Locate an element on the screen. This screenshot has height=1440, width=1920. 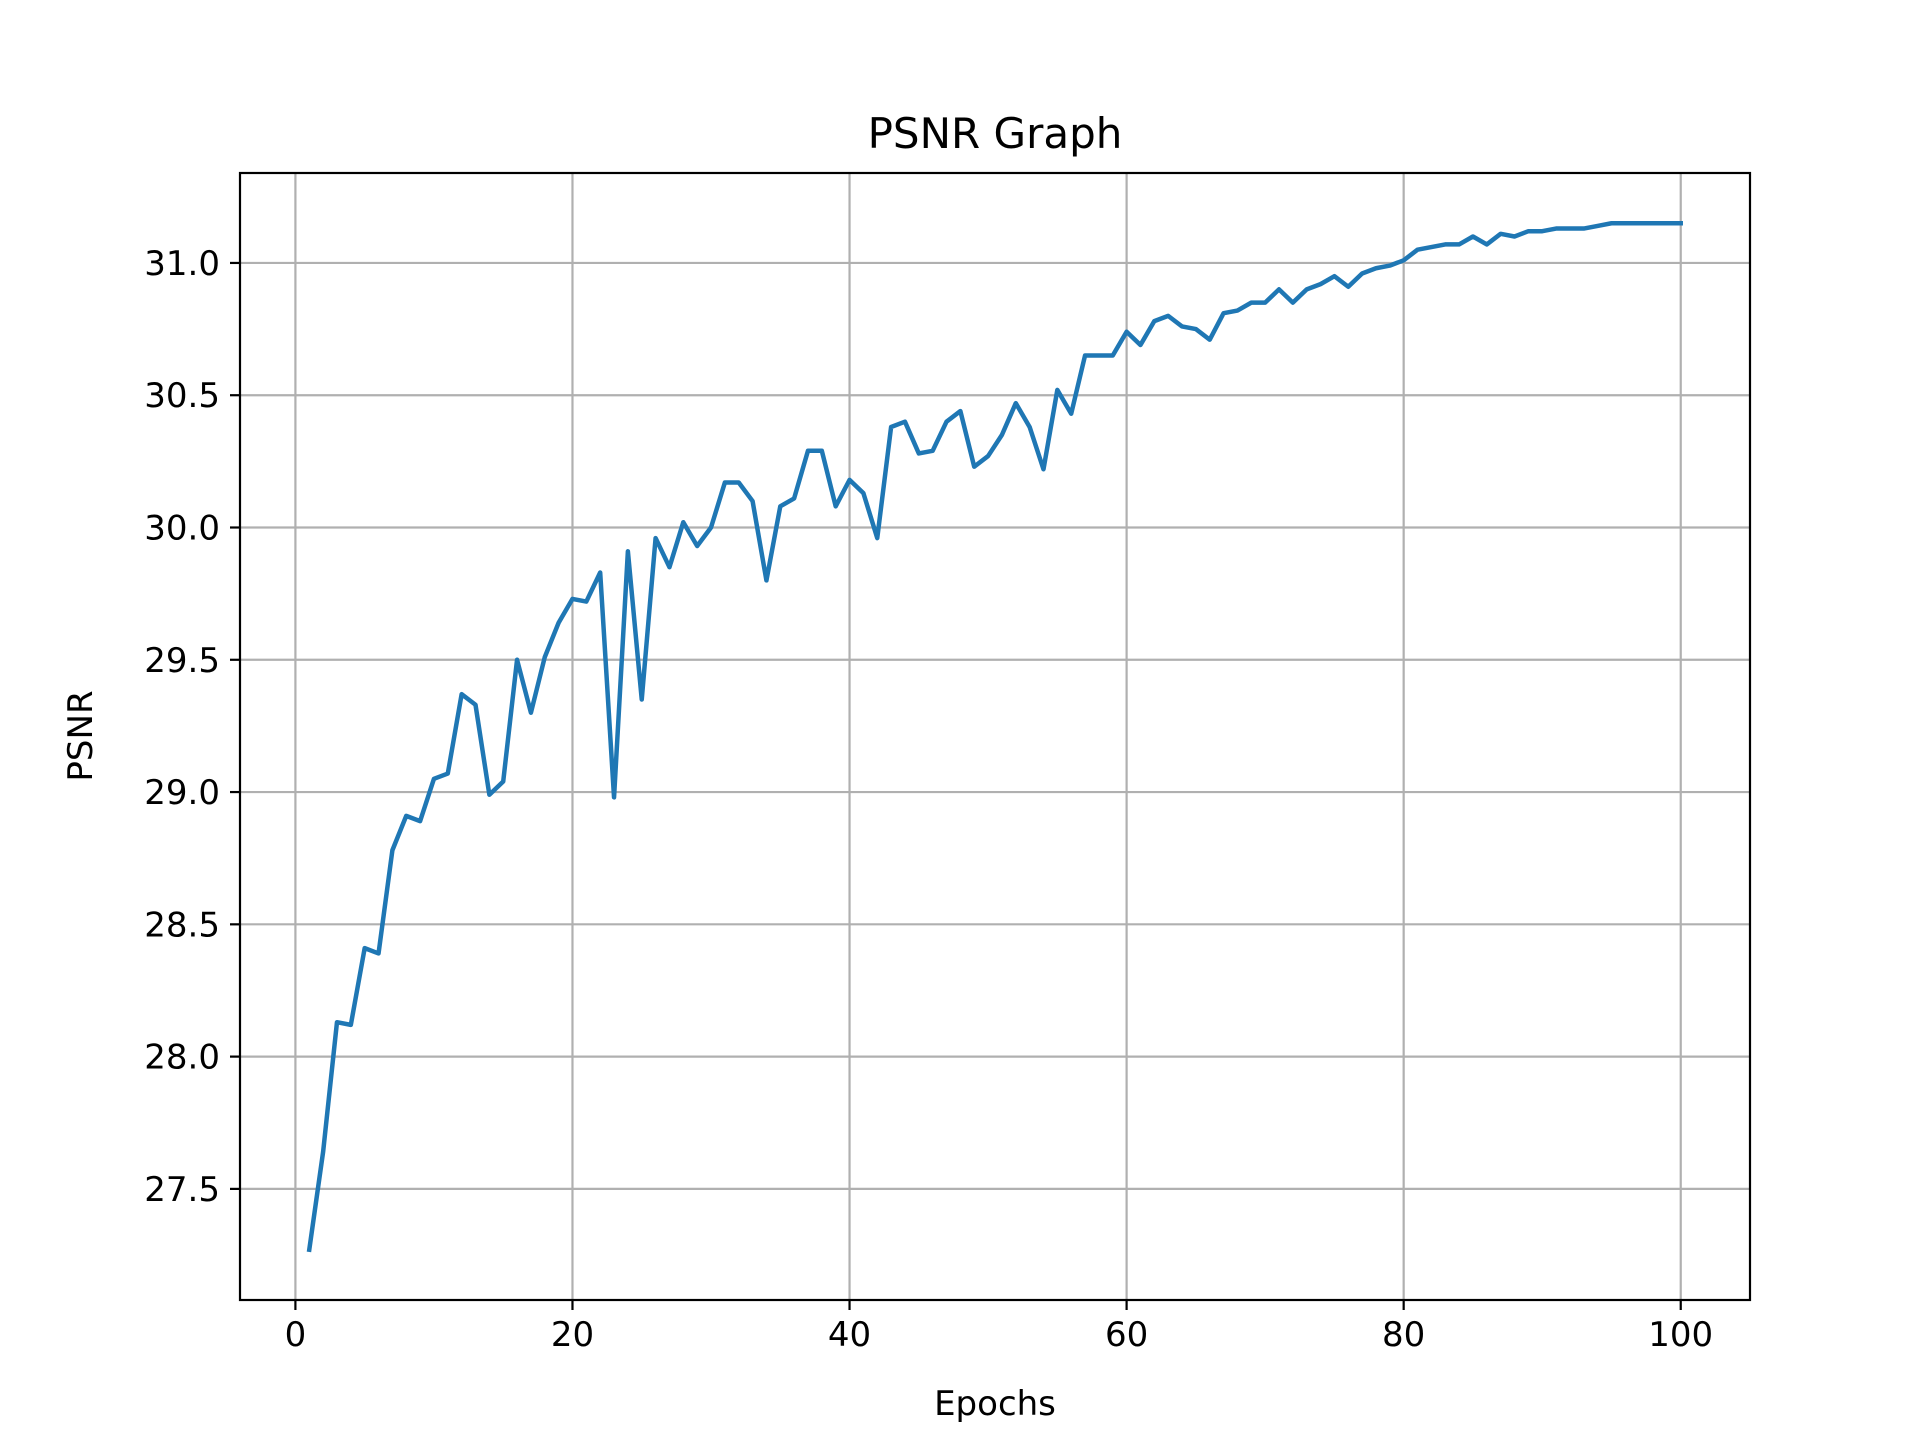
x-tick-label: 60 is located at coordinates (1126, 1335).